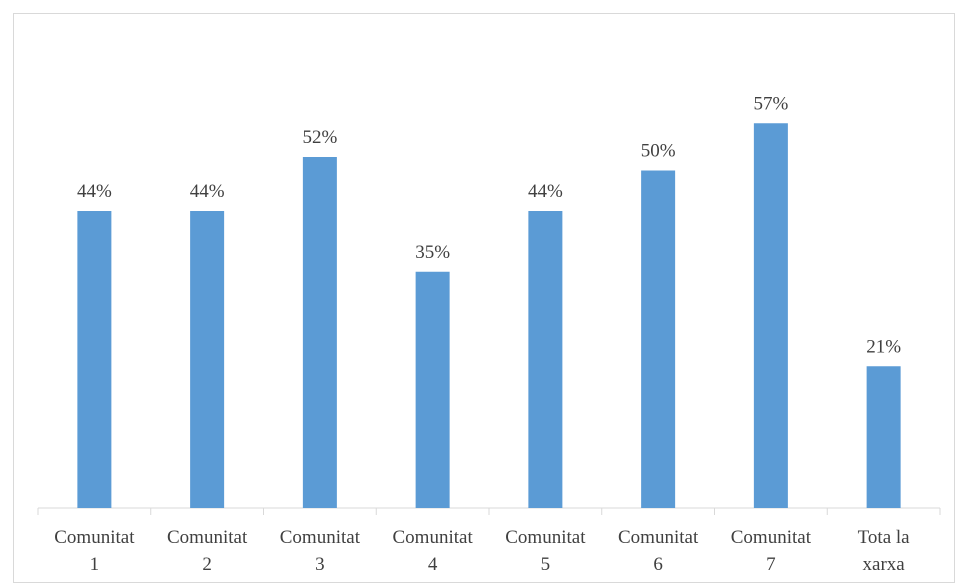  Describe the element at coordinates (433, 537) in the screenshot. I see `x-tick-label-4-line-1: Comunitat` at that location.